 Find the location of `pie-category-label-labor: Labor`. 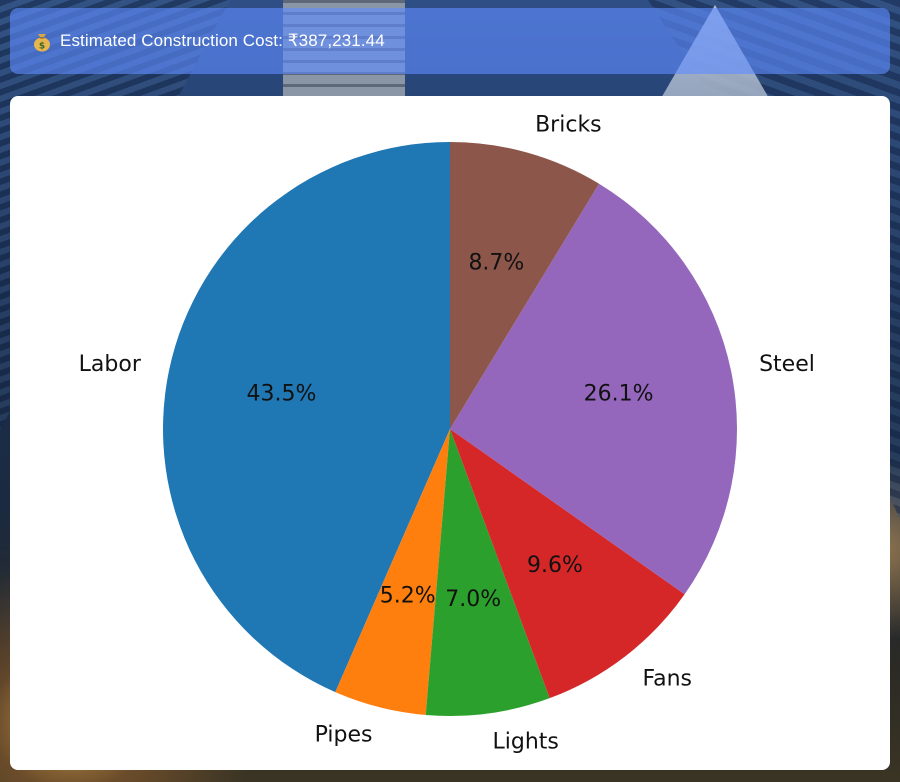

pie-category-label-labor: Labor is located at coordinates (110, 364).